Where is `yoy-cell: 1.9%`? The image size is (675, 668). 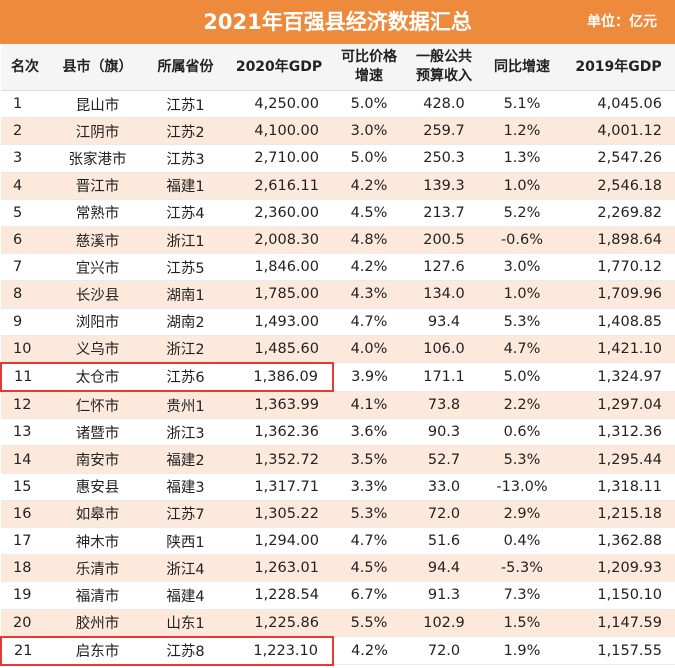 yoy-cell: 1.9% is located at coordinates (522, 651).